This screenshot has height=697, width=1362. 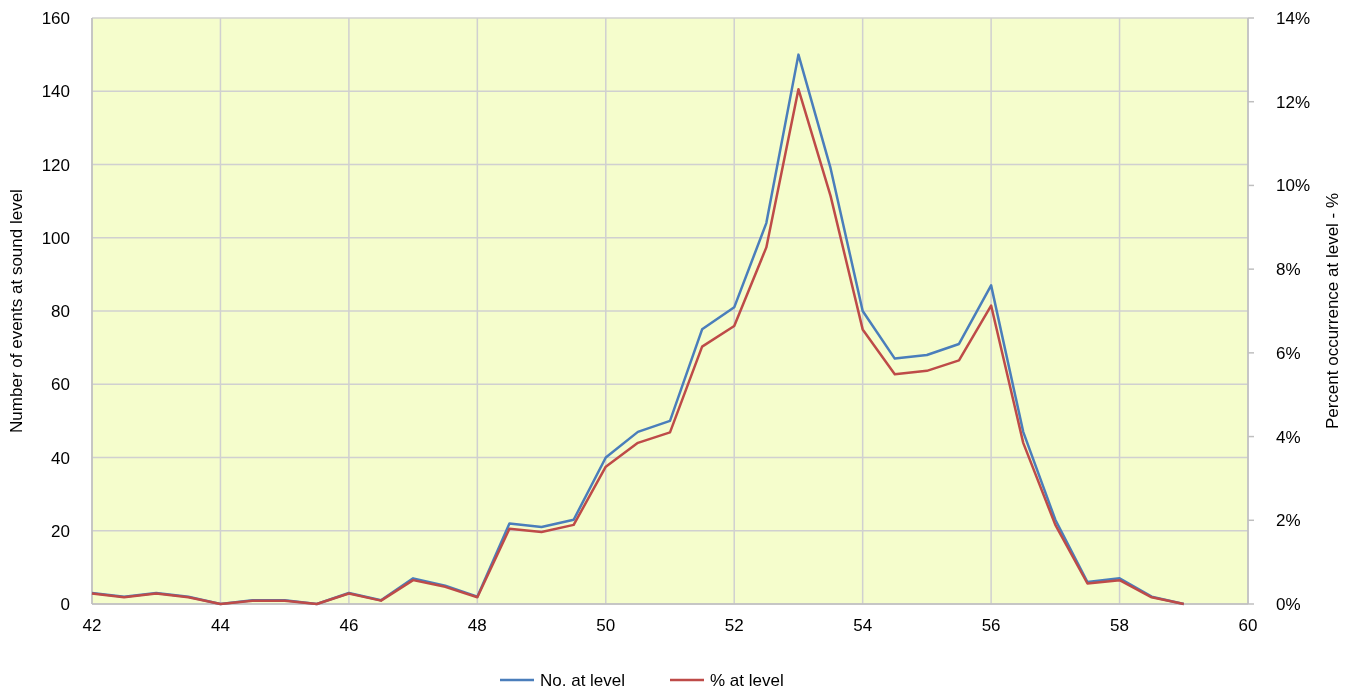 What do you see at coordinates (1293, 186) in the screenshot?
I see `y2-tick-label: 10%` at bounding box center [1293, 186].